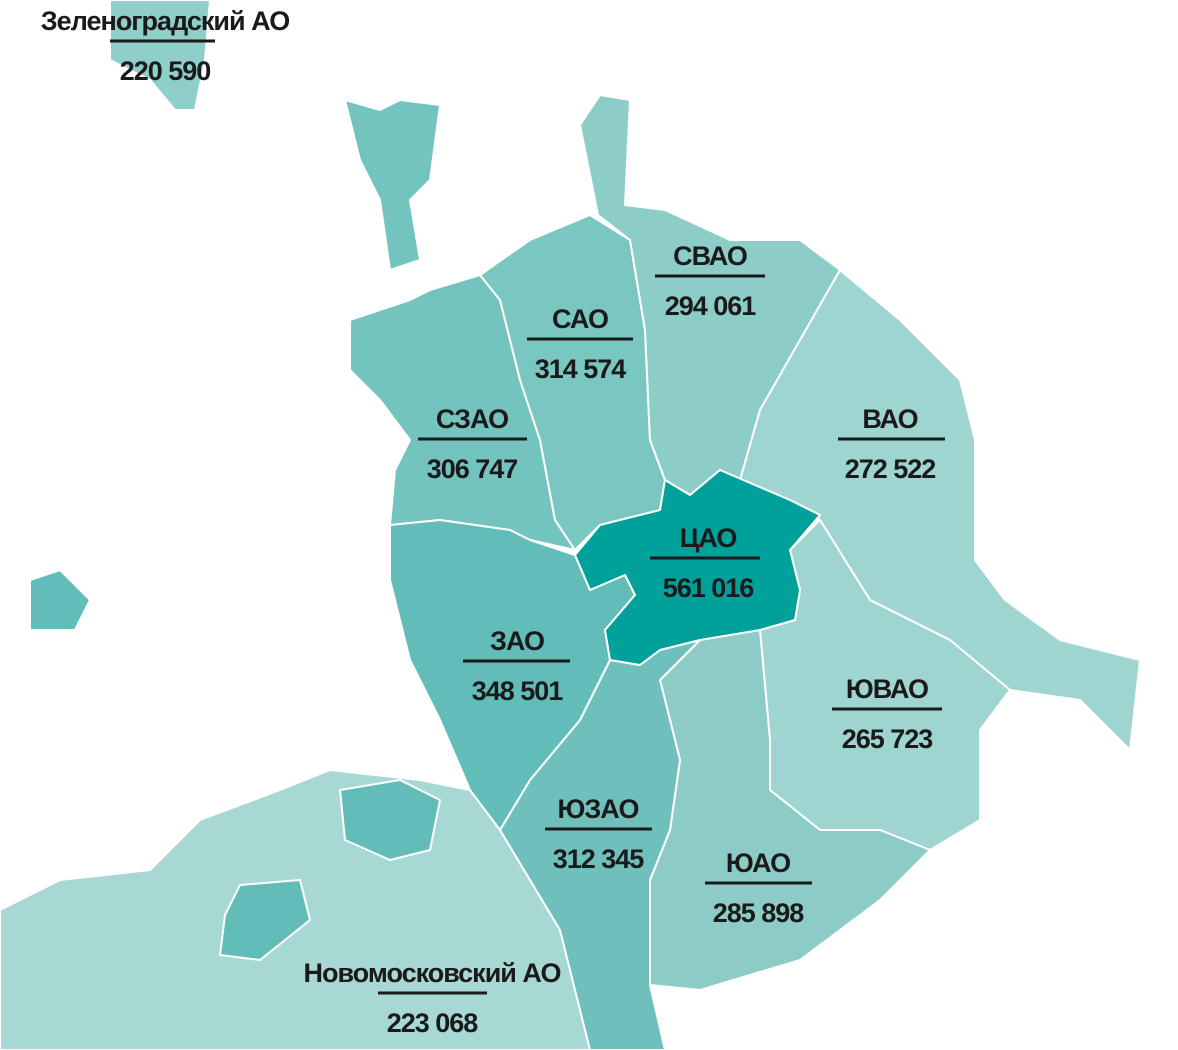  What do you see at coordinates (758, 863) in the screenshot?
I see `district-name: ЮАО` at bounding box center [758, 863].